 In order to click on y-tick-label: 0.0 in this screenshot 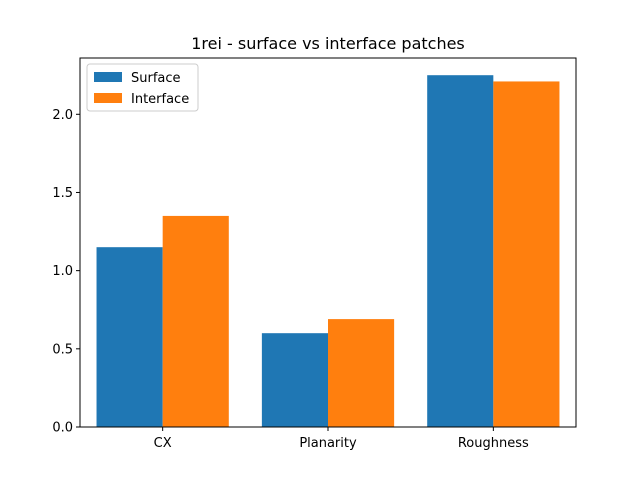, I will do `click(62, 428)`.